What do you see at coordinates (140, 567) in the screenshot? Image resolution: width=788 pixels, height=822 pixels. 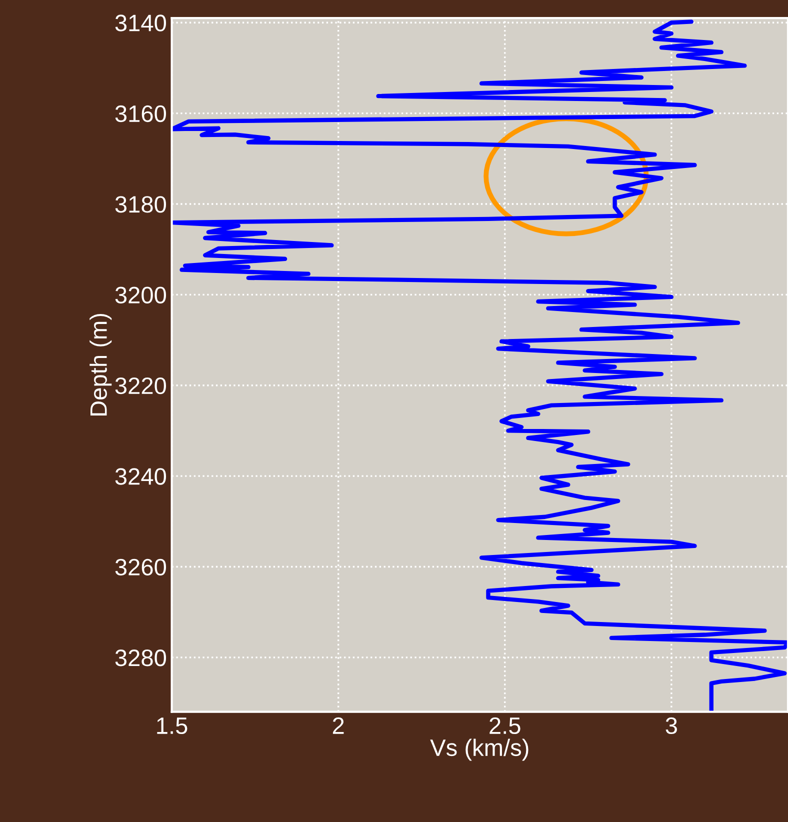 I see `y-tick-label: 3260` at bounding box center [140, 567].